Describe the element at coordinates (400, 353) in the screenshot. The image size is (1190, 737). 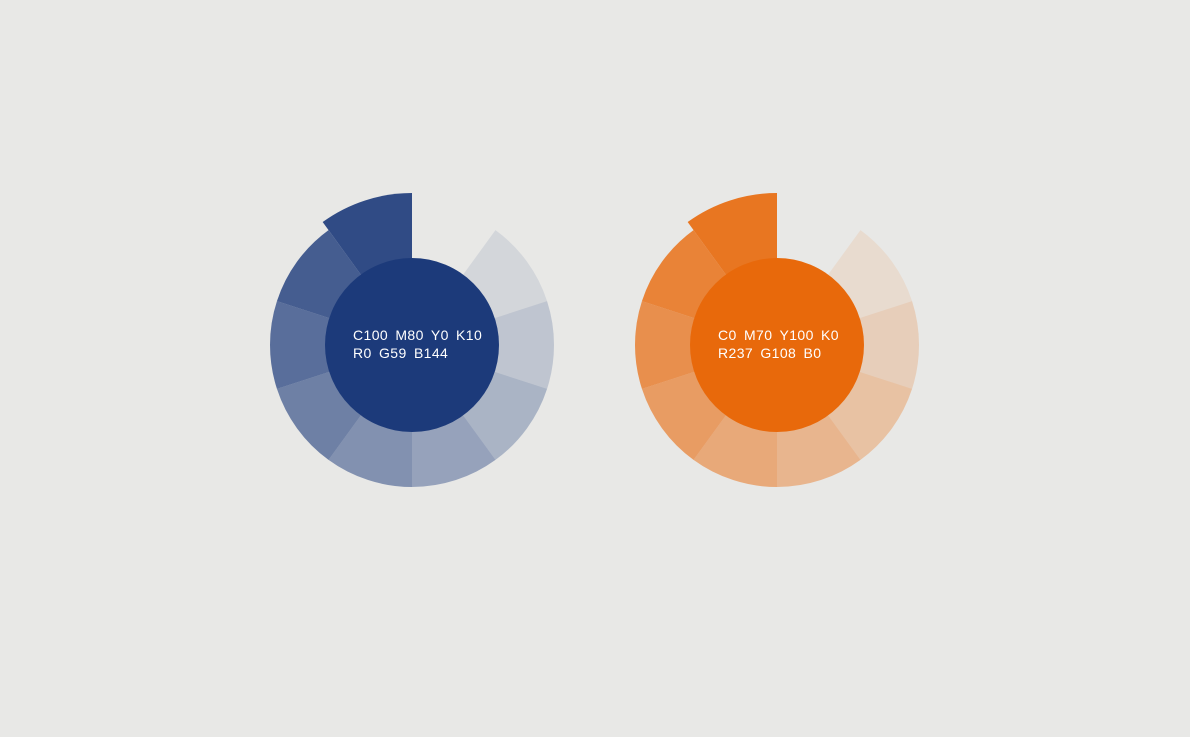
I see `rgb-label: R0 G59 B144` at that location.